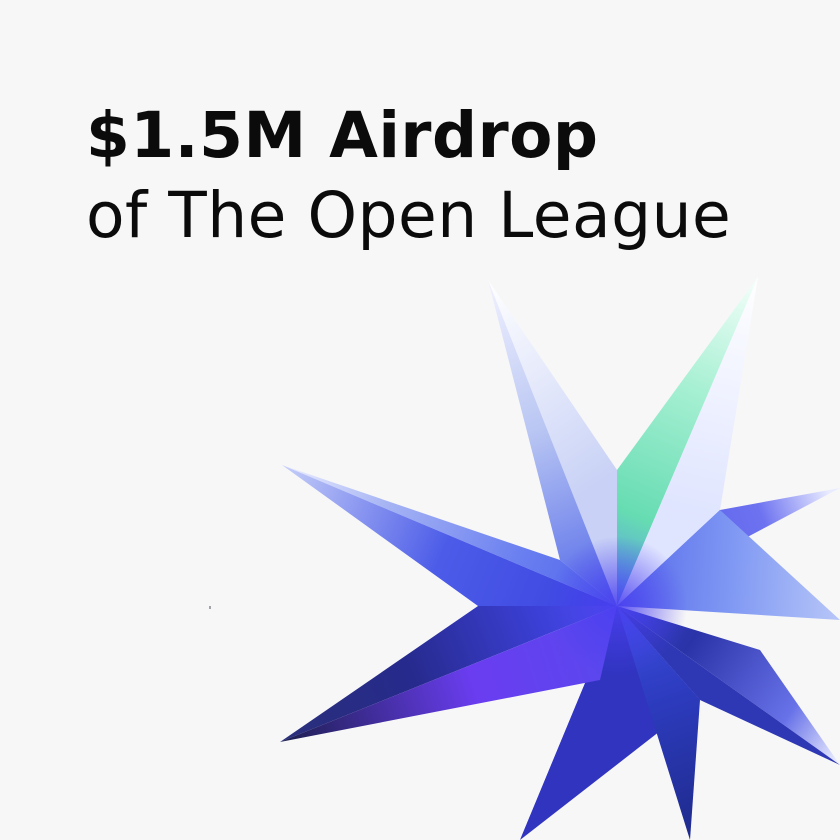  Describe the element at coordinates (210, 607) in the screenshot. I see `speck-mark` at that location.